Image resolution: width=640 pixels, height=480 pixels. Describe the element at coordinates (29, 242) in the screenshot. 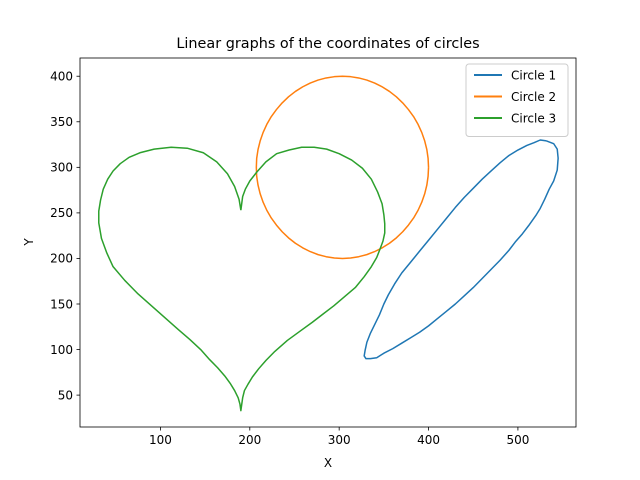

I see `y-axis-label: Y` at that location.